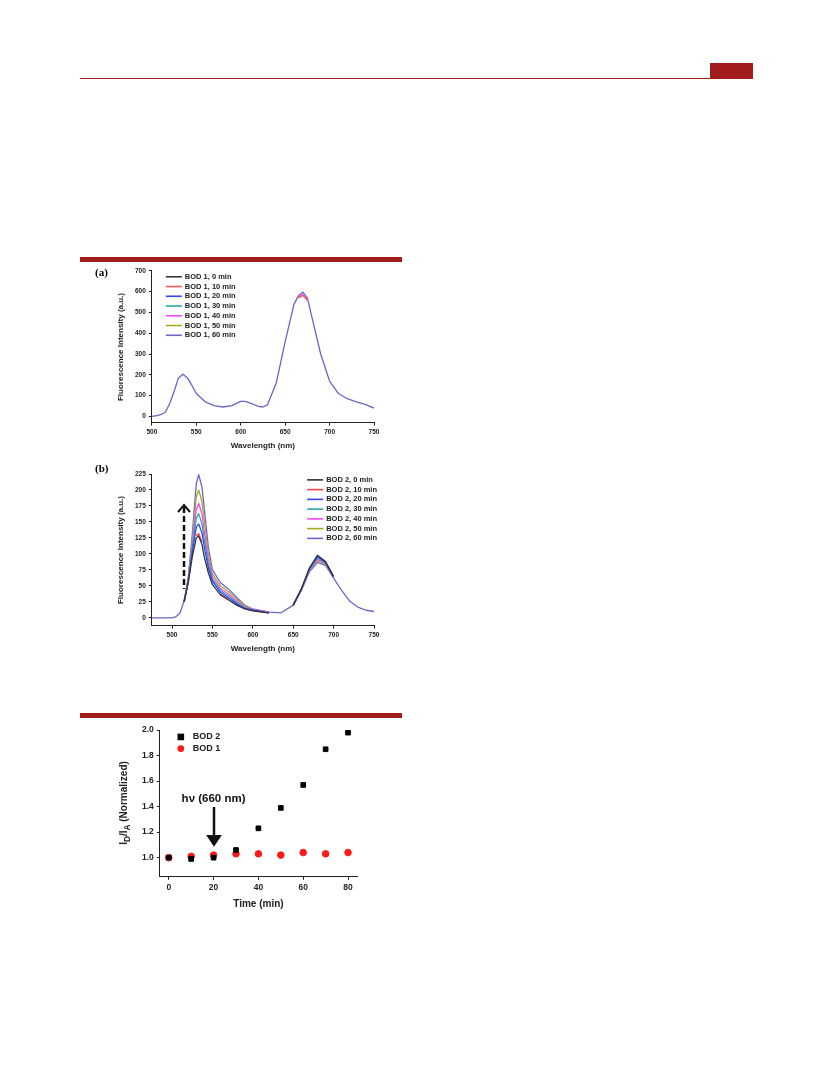 The image size is (833, 1091). What do you see at coordinates (213, 887) in the screenshot?
I see `x-tick-label: 20` at bounding box center [213, 887].